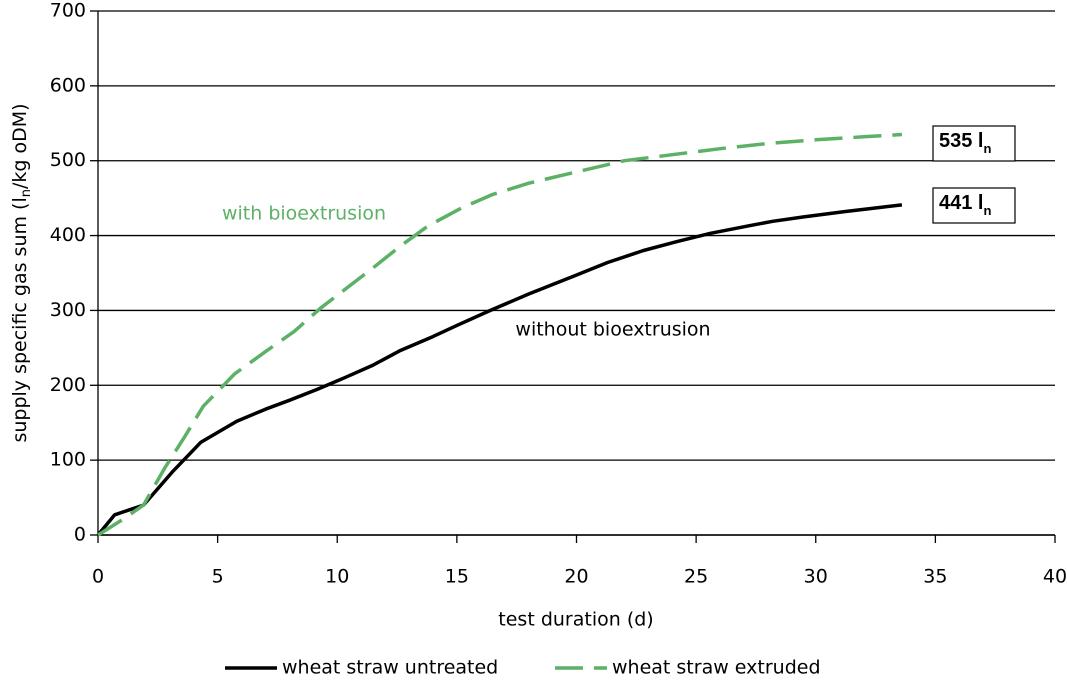 This screenshot has height=694, width=1067. Describe the element at coordinates (304, 214) in the screenshot. I see `annotation: with bioextrusion` at that location.